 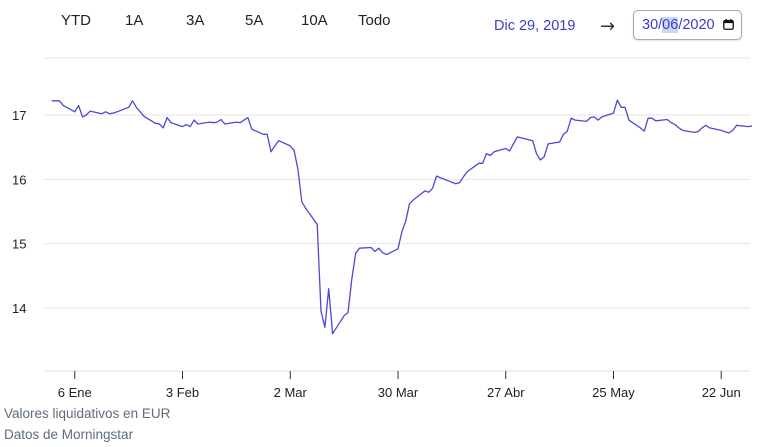 What do you see at coordinates (19, 179) in the screenshot?
I see `y-tick-label: 16` at bounding box center [19, 179].